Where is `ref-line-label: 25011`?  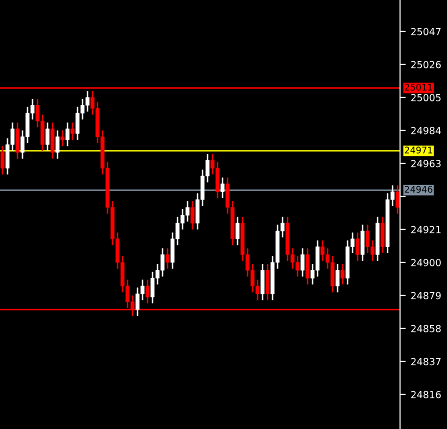 ref-line-label: 25011 is located at coordinates (418, 87).